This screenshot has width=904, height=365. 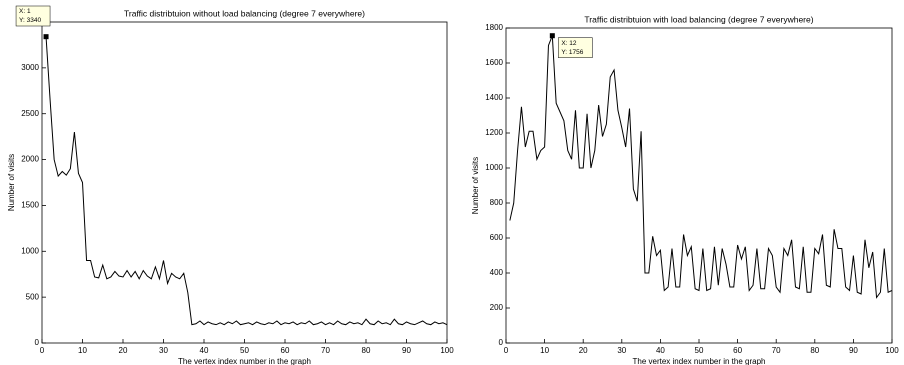 What do you see at coordinates (25, 11) in the screenshot?
I see `datatip-text: X: 1` at bounding box center [25, 11].